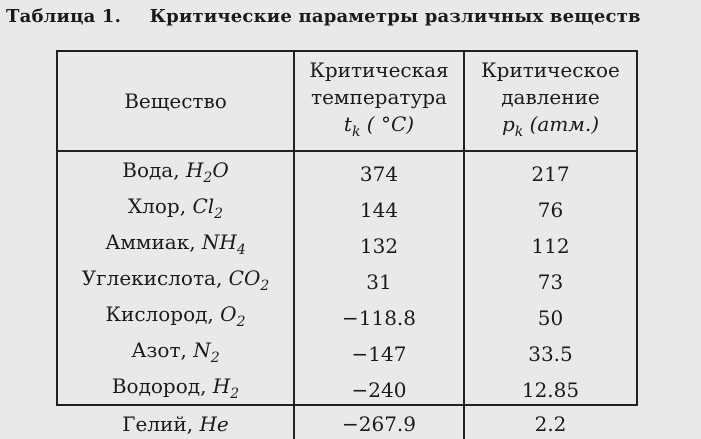 Image resolution: width=701 pixels, height=439 pixels. I want to click on pressure-cell: 50, so click(549, 318).